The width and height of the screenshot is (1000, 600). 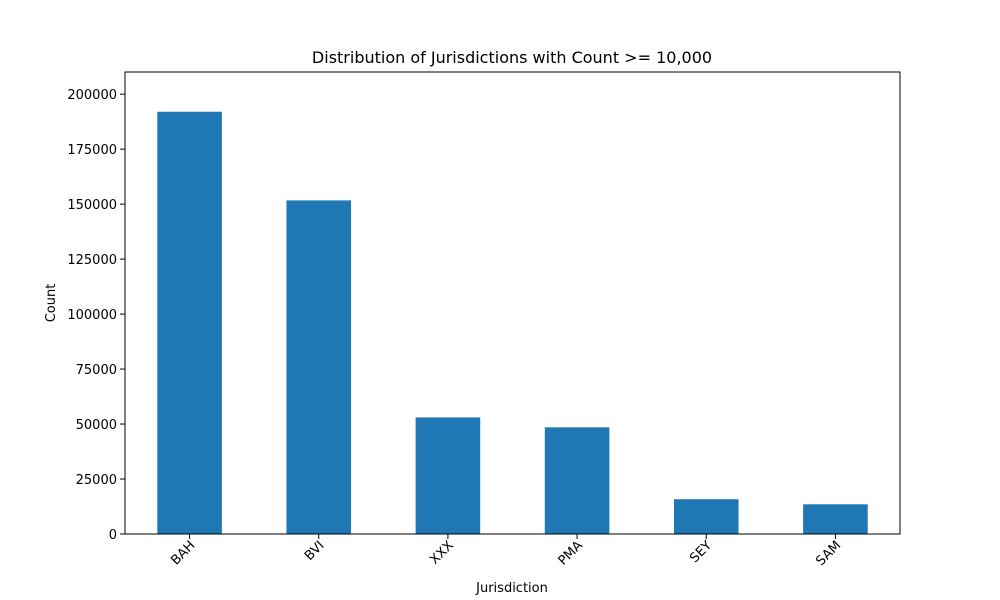 What do you see at coordinates (448, 475) in the screenshot?
I see `bar-xxx` at bounding box center [448, 475].